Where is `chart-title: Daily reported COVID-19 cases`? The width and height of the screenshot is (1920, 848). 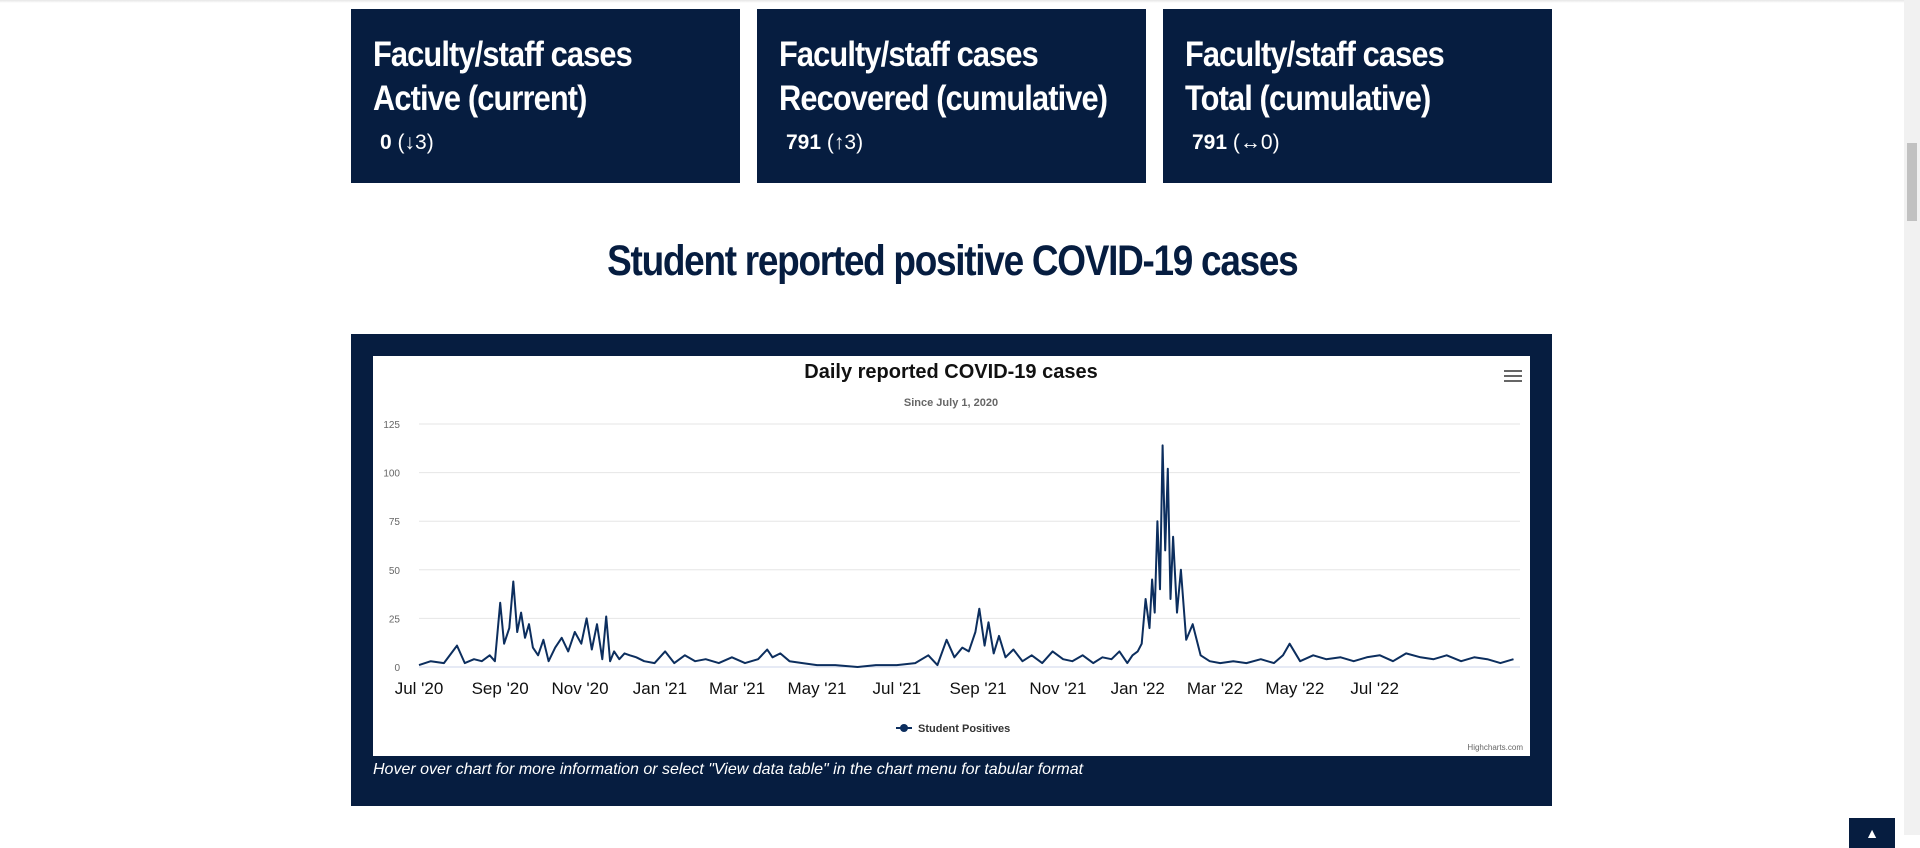
chart-title: Daily reported COVID-19 cases is located at coordinates (950, 372).